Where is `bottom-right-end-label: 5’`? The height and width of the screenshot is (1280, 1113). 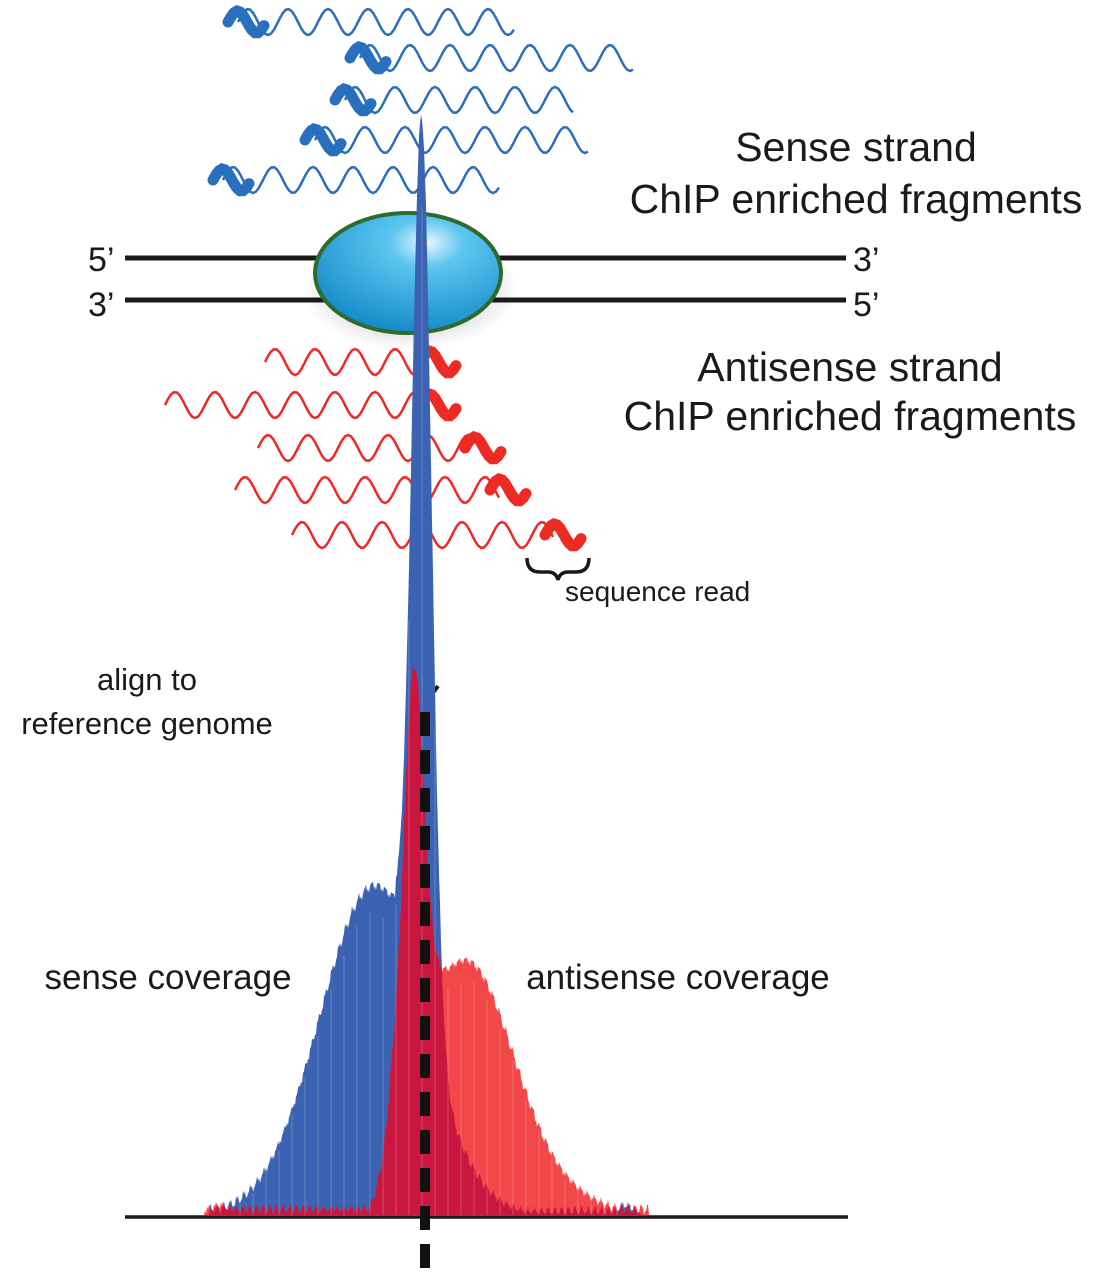 bottom-right-end-label: 5’ is located at coordinates (866, 305).